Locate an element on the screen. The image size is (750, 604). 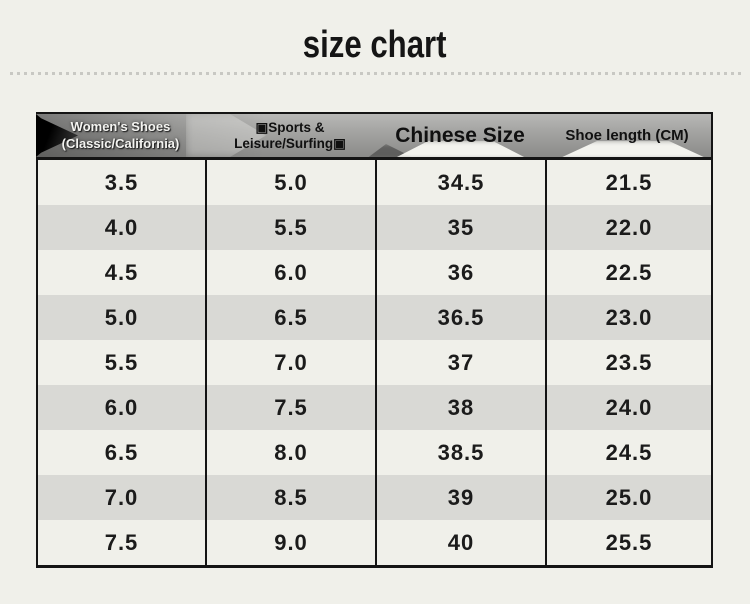
table-cell: 8.5 is located at coordinates (292, 497).